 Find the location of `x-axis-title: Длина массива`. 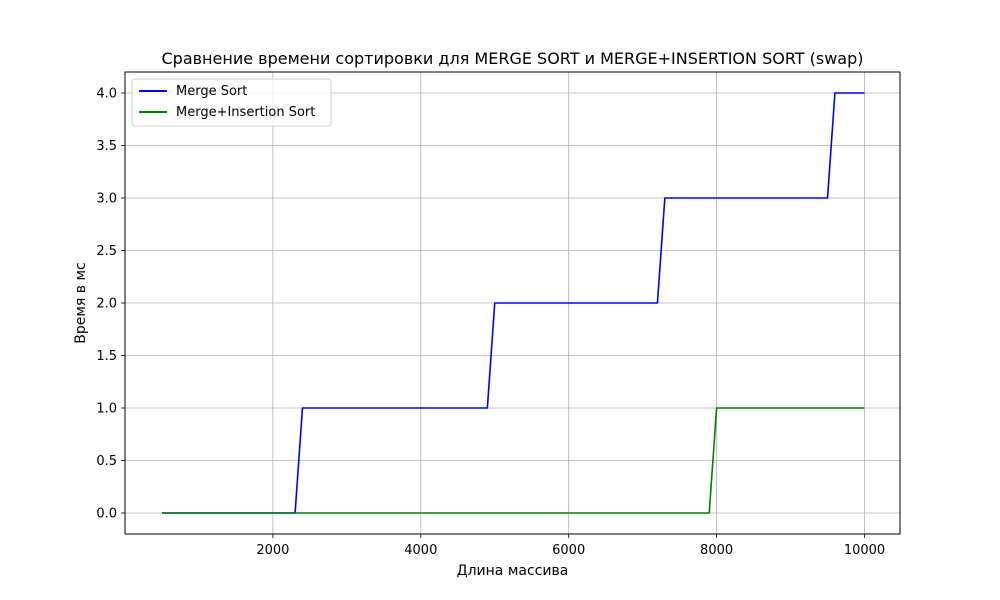

x-axis-title: Длина массива is located at coordinates (513, 571).